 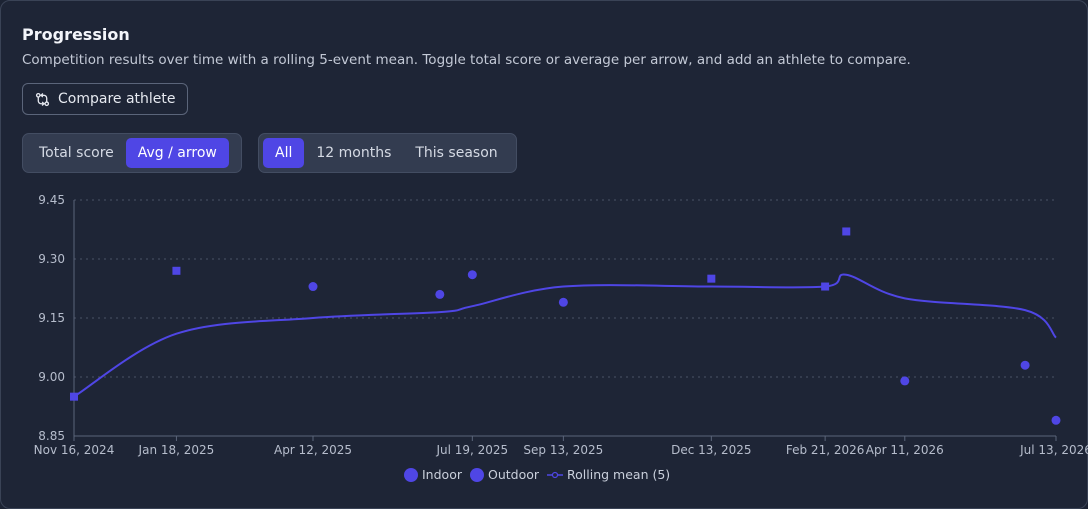 I want to click on y-tick-label: 8.85, so click(x=51, y=436).